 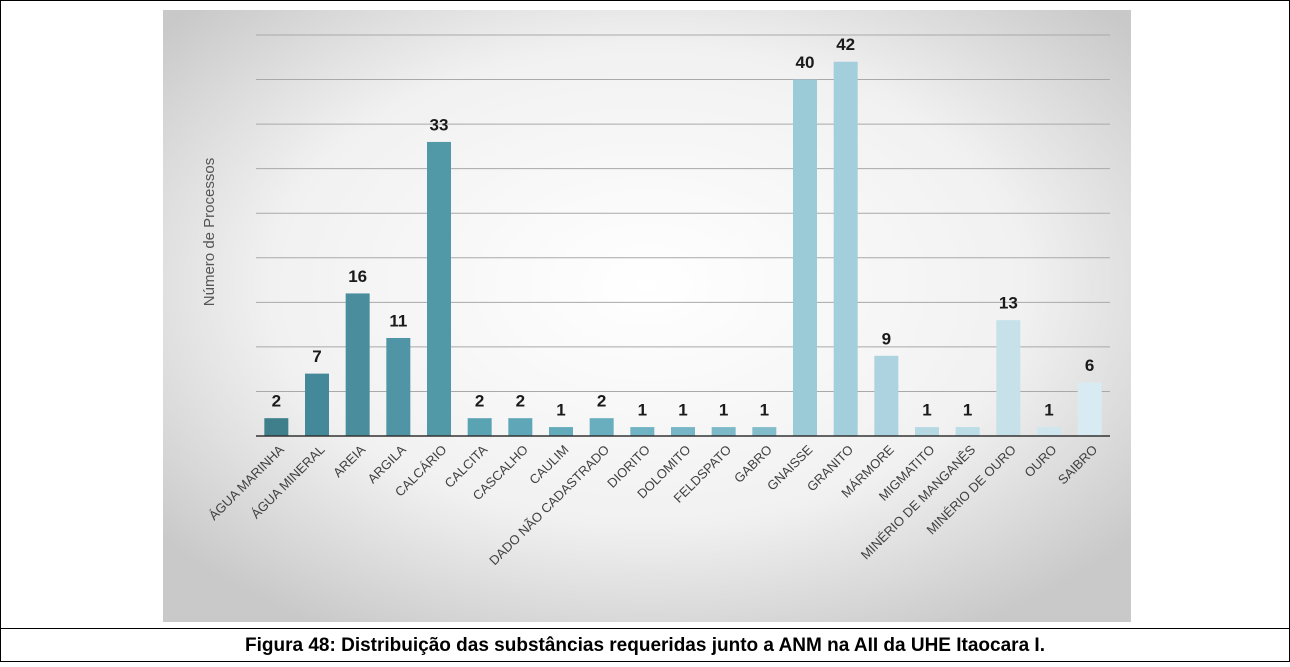 What do you see at coordinates (1008, 303) in the screenshot?
I see `value-label: 13` at bounding box center [1008, 303].